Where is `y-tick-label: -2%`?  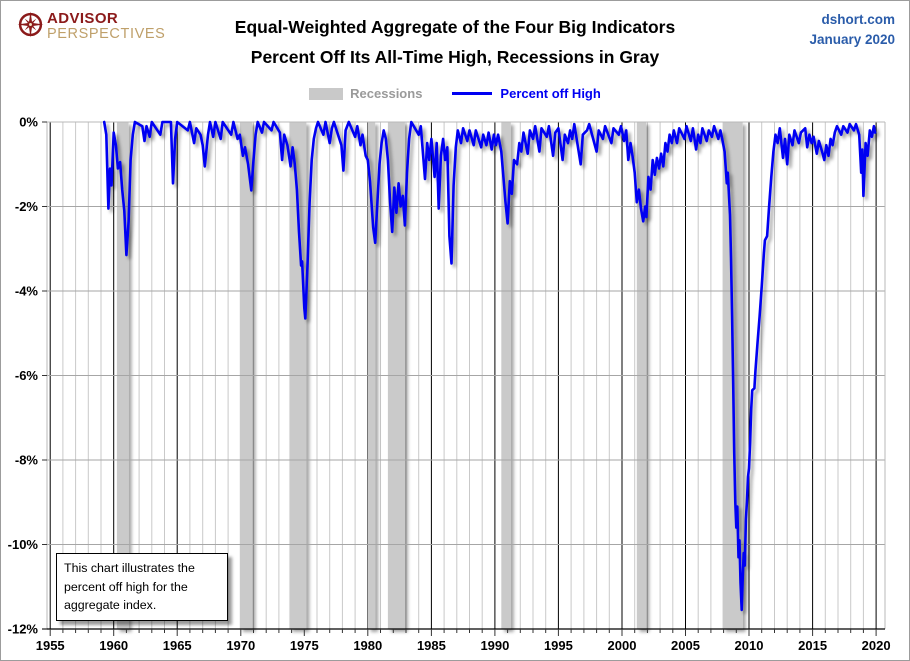 y-tick-label: -2% is located at coordinates (27, 206).